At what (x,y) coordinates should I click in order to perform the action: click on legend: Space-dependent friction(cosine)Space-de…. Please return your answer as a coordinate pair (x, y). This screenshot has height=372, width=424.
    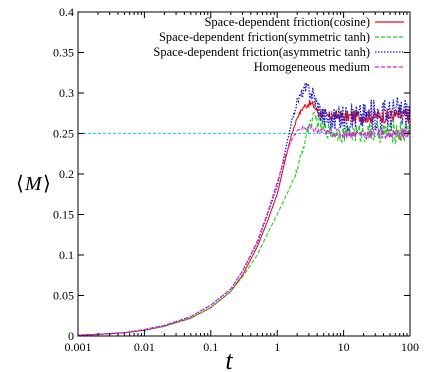
    Looking at the image, I should click on (278, 44).